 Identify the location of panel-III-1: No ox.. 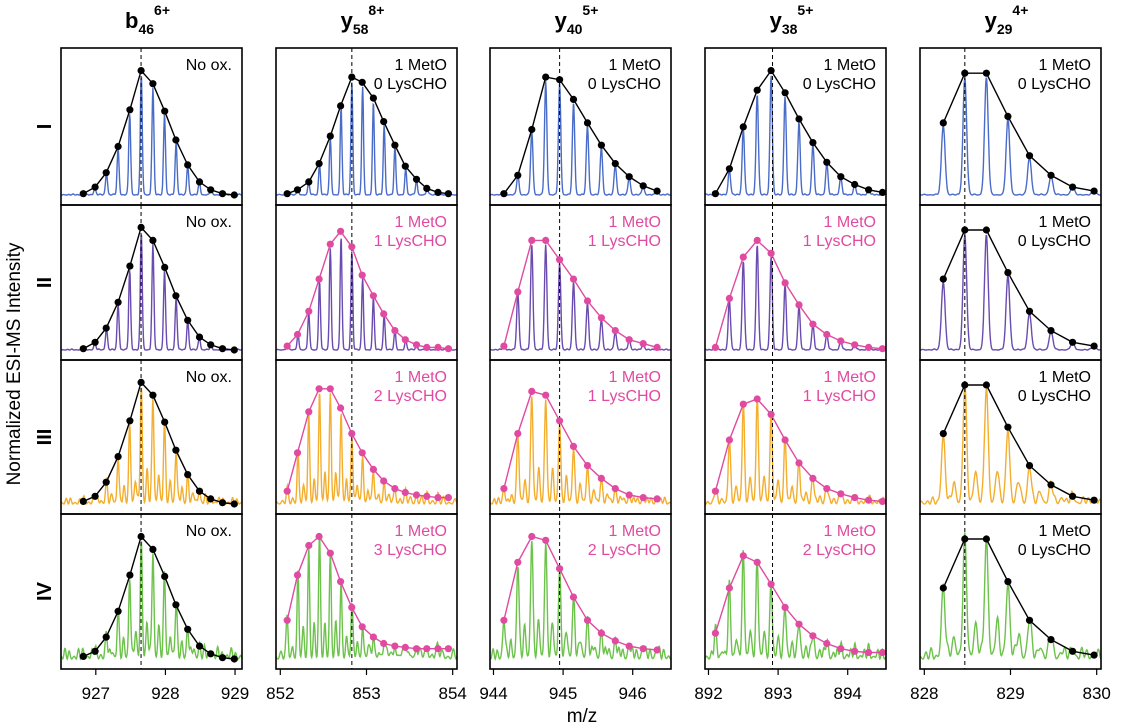
(151, 437).